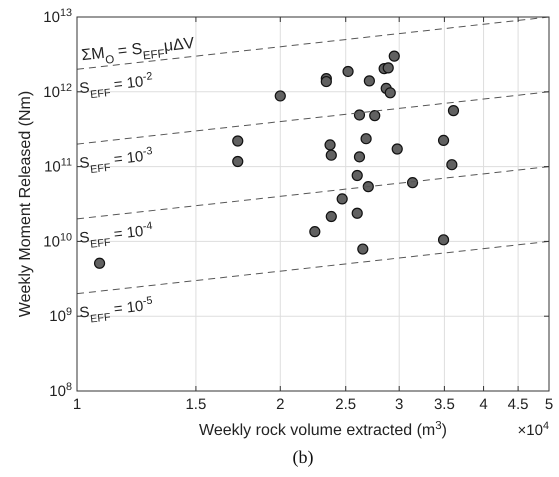  Describe the element at coordinates (280, 404) in the screenshot. I see `x-tick-label: 2` at that location.